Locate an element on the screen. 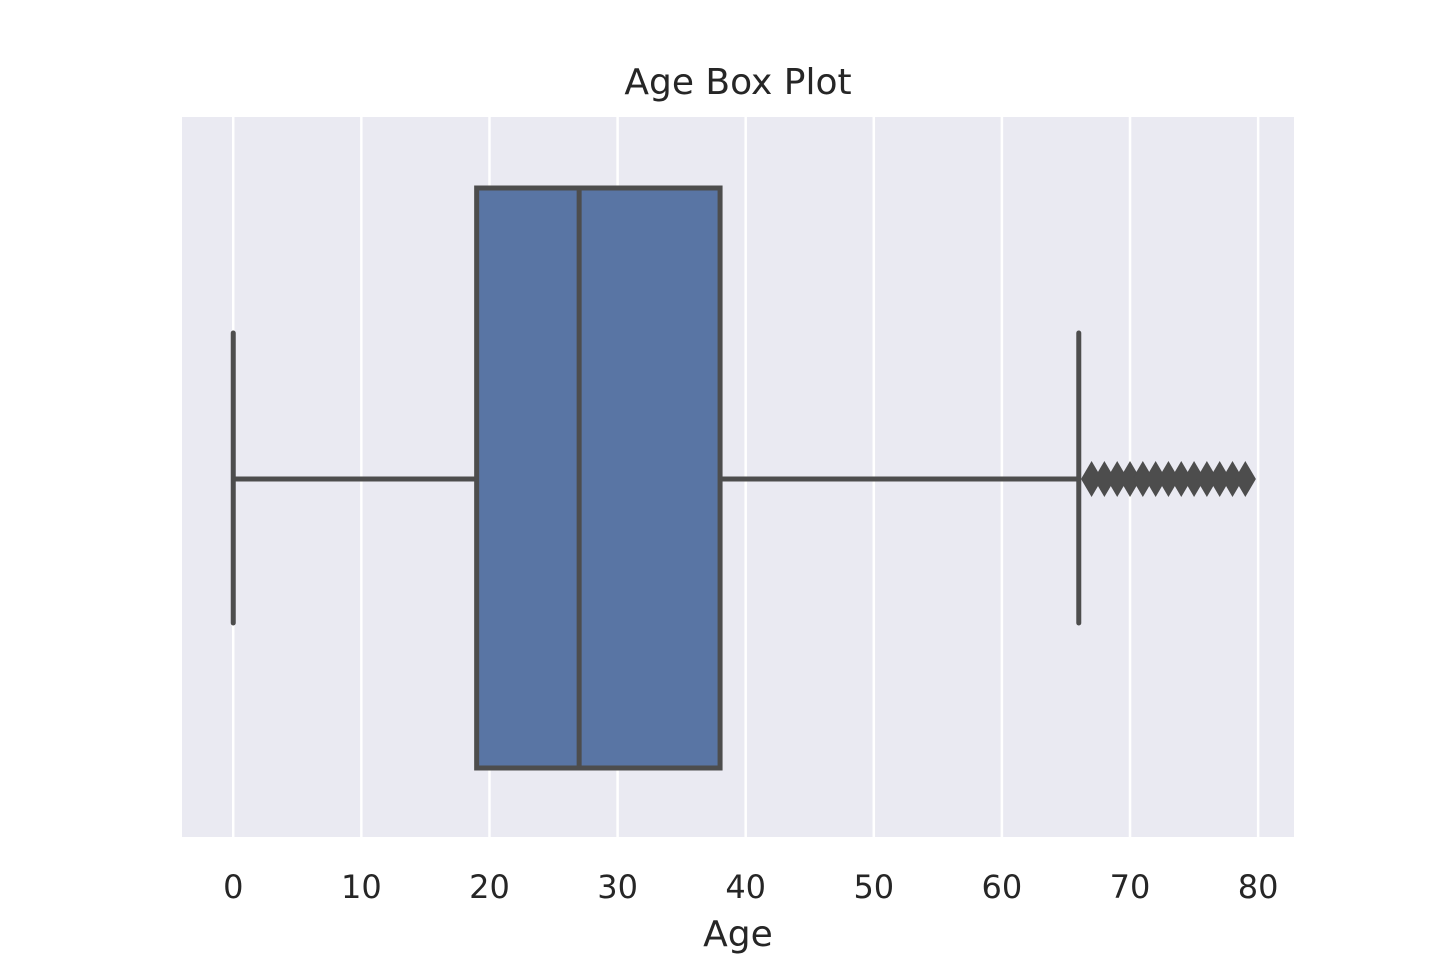  x-tick-label-80: 80 is located at coordinates (1258, 887).